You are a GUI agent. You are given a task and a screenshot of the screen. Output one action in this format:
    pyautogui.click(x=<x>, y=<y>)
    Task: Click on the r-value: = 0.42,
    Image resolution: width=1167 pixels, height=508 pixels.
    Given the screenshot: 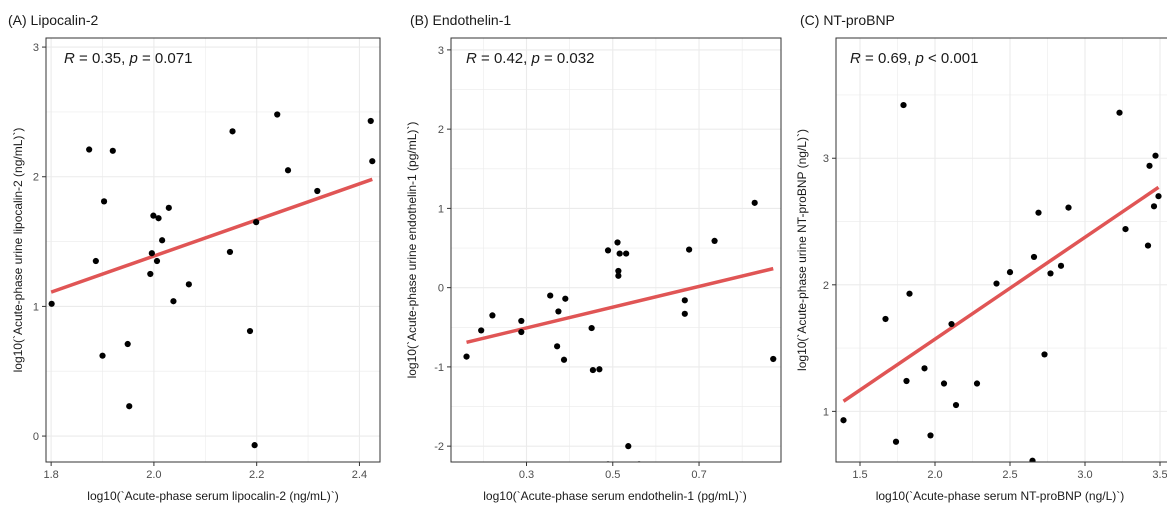 What is the action you would take?
    pyautogui.click(x=504, y=58)
    